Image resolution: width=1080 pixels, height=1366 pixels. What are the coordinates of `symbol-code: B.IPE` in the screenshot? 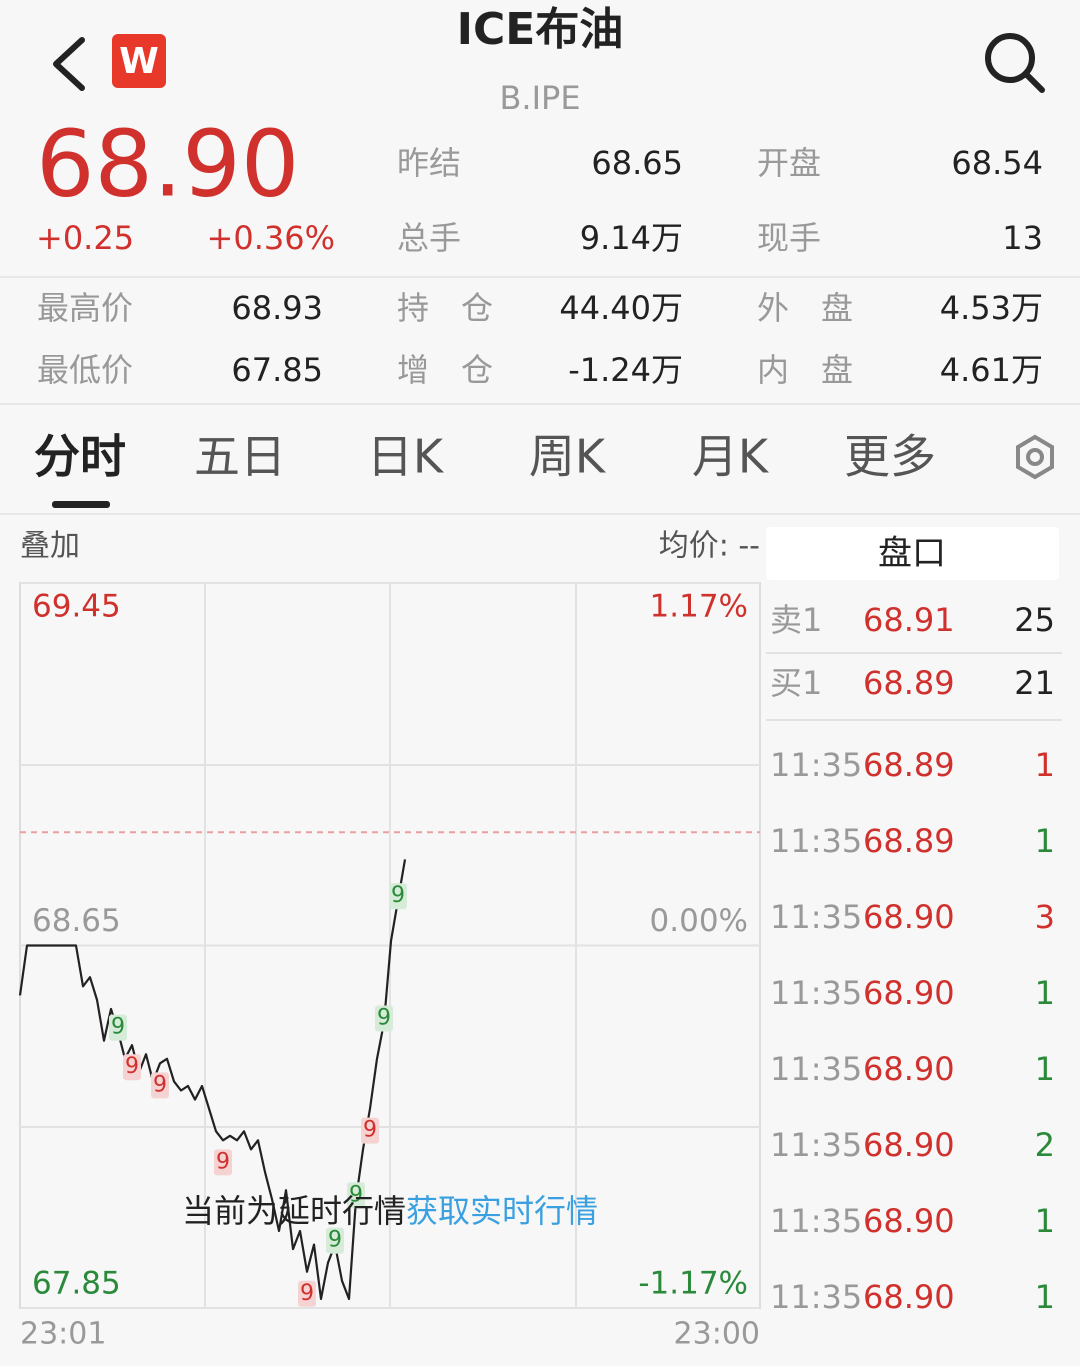 It's located at (539, 98).